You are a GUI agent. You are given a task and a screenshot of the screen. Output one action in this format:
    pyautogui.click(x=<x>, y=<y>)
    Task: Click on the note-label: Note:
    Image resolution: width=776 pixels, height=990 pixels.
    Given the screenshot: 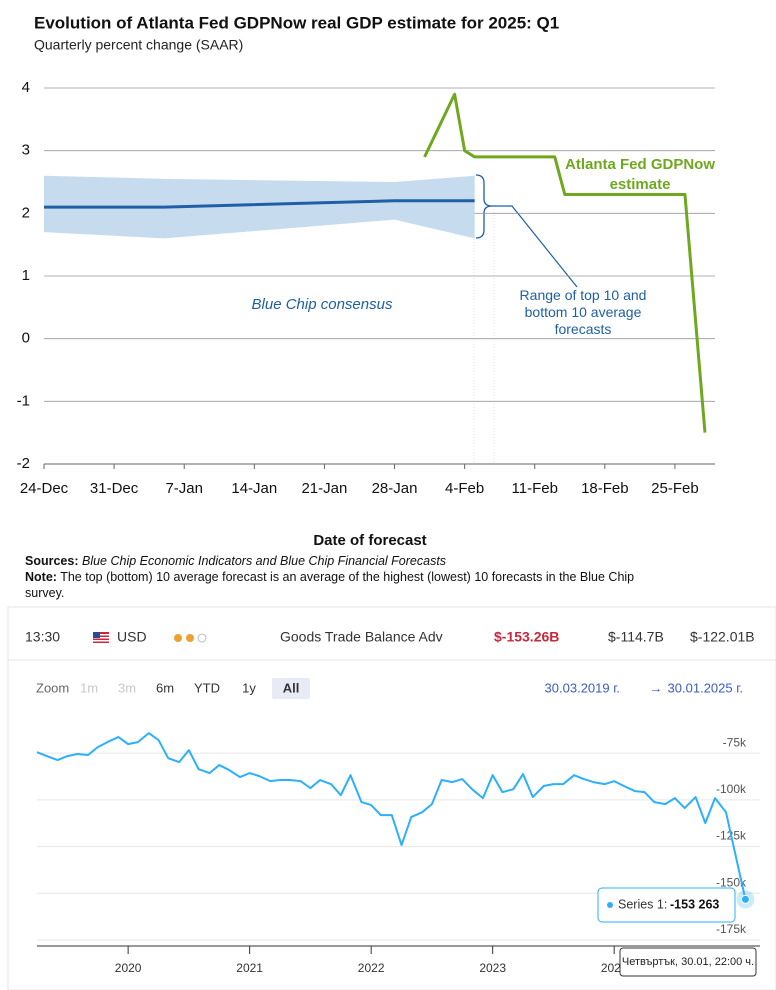 What is the action you would take?
    pyautogui.click(x=41, y=577)
    